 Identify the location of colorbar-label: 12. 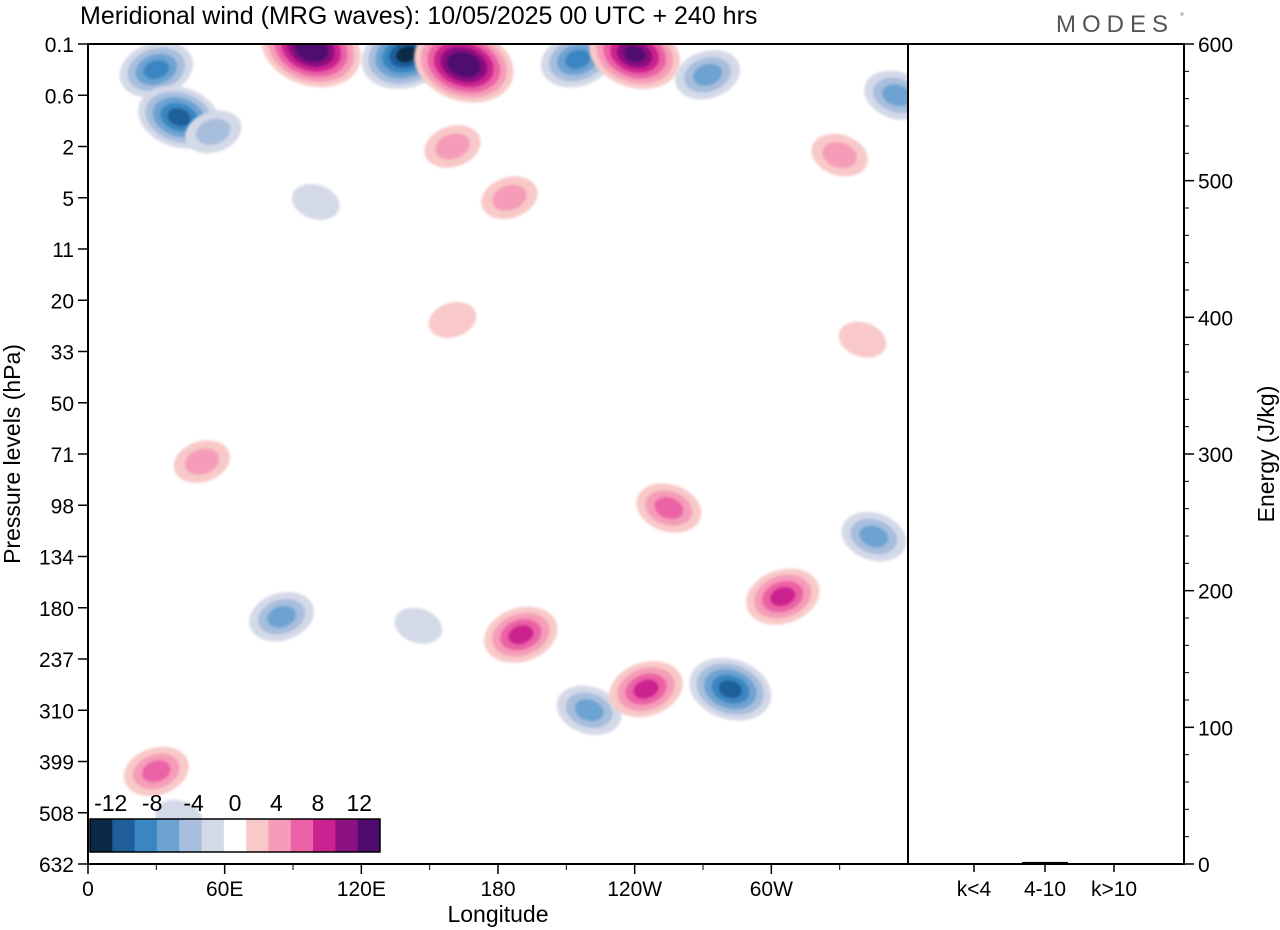
(359, 803).